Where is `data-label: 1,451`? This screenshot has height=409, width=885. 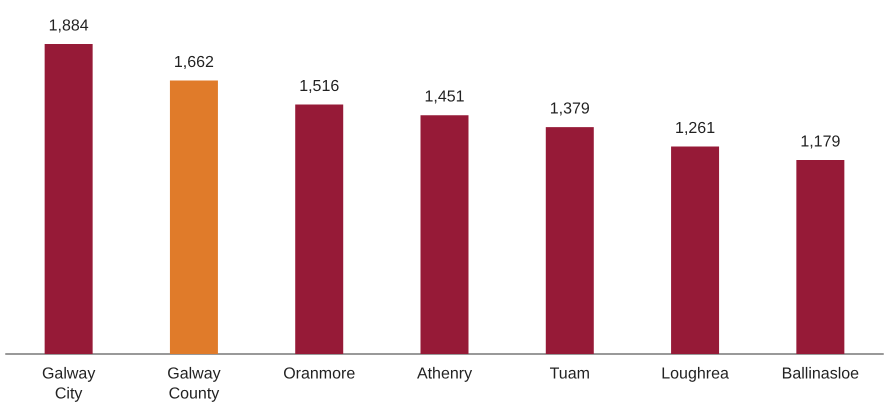 data-label: 1,451 is located at coordinates (444, 97).